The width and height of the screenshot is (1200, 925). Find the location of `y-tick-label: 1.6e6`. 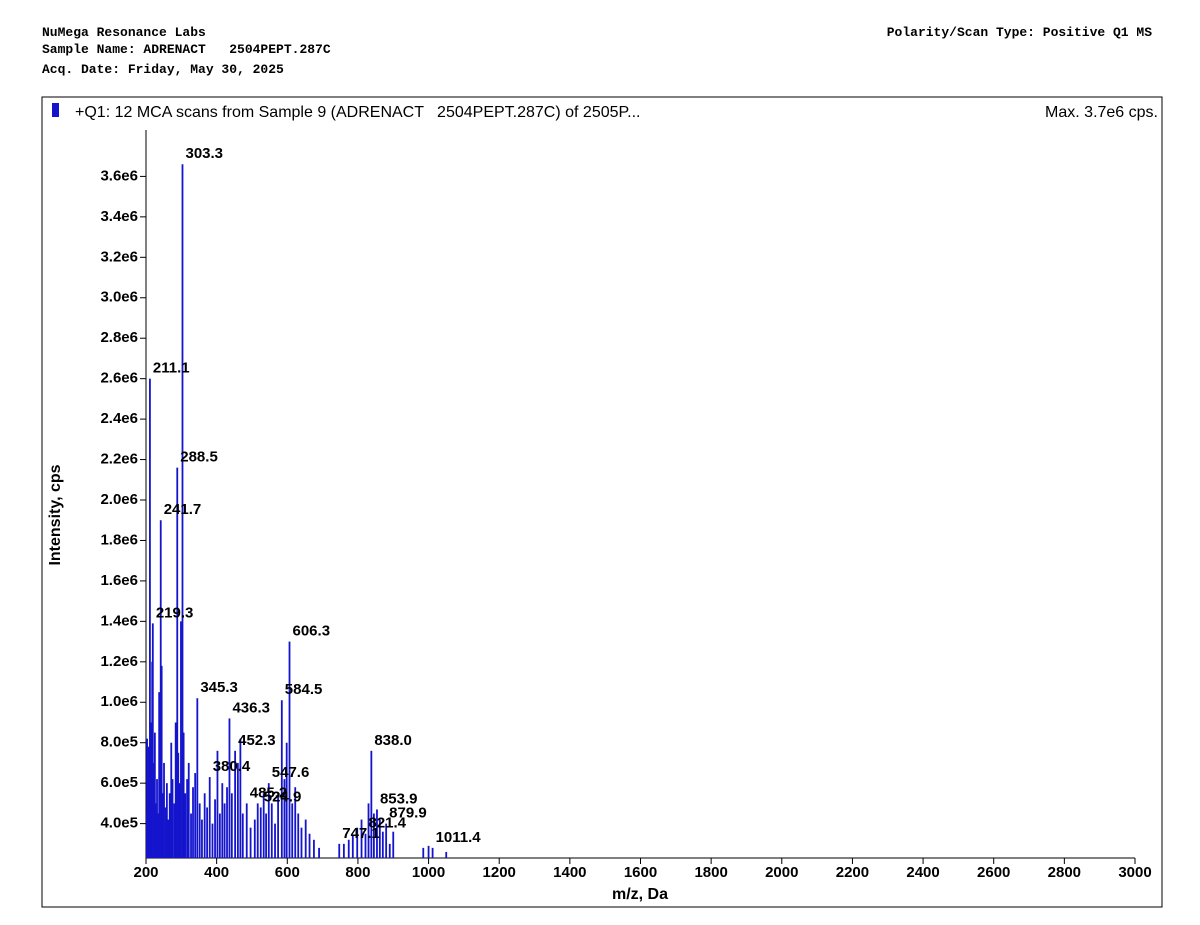

y-tick-label: 1.6e6 is located at coordinates (119, 580).